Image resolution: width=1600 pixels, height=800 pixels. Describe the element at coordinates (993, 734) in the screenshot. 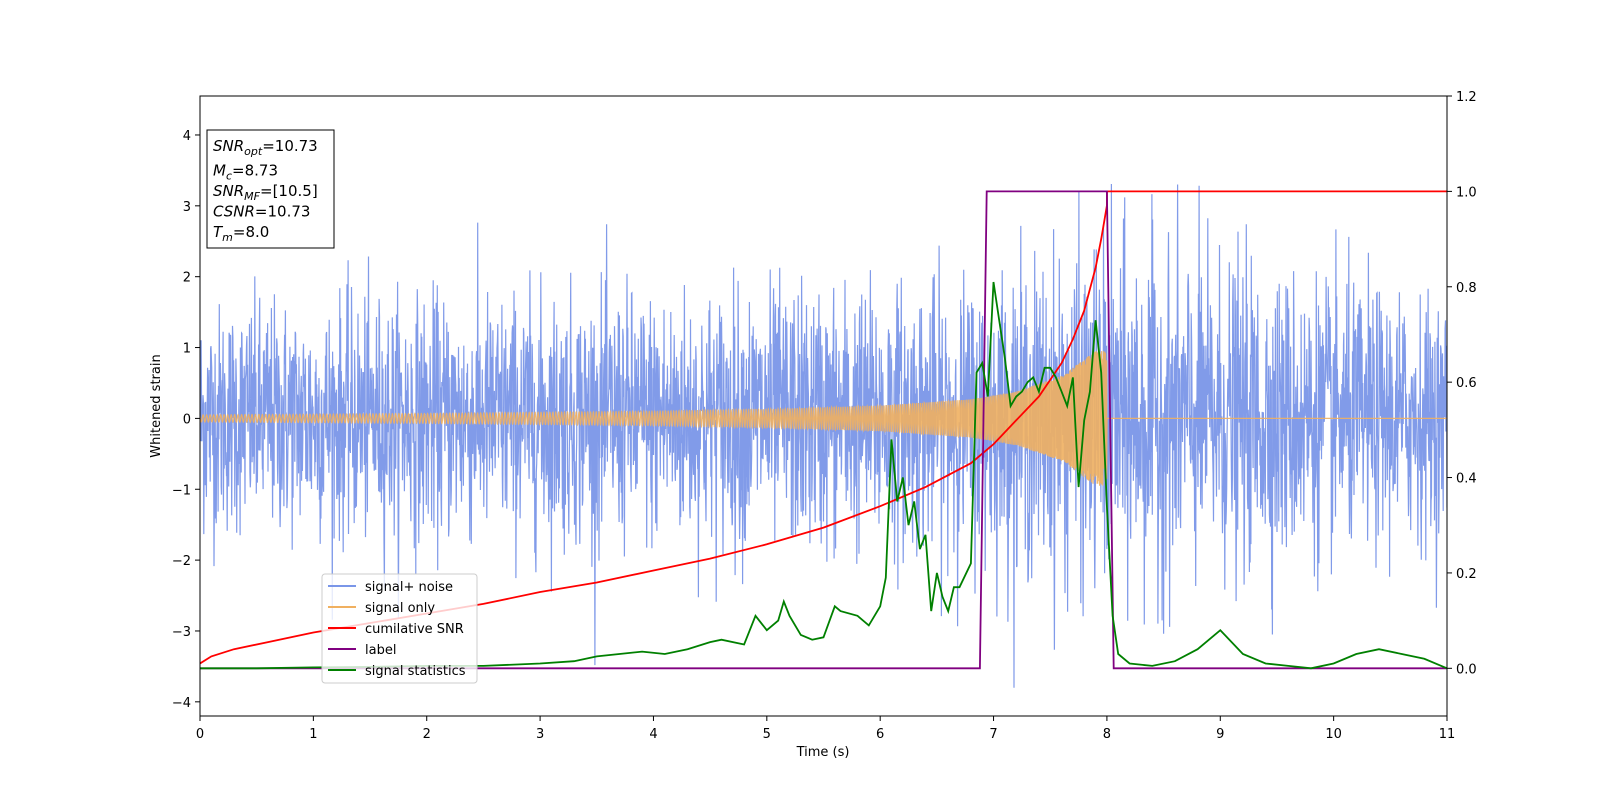

I see `x-tick-label: 7` at that location.